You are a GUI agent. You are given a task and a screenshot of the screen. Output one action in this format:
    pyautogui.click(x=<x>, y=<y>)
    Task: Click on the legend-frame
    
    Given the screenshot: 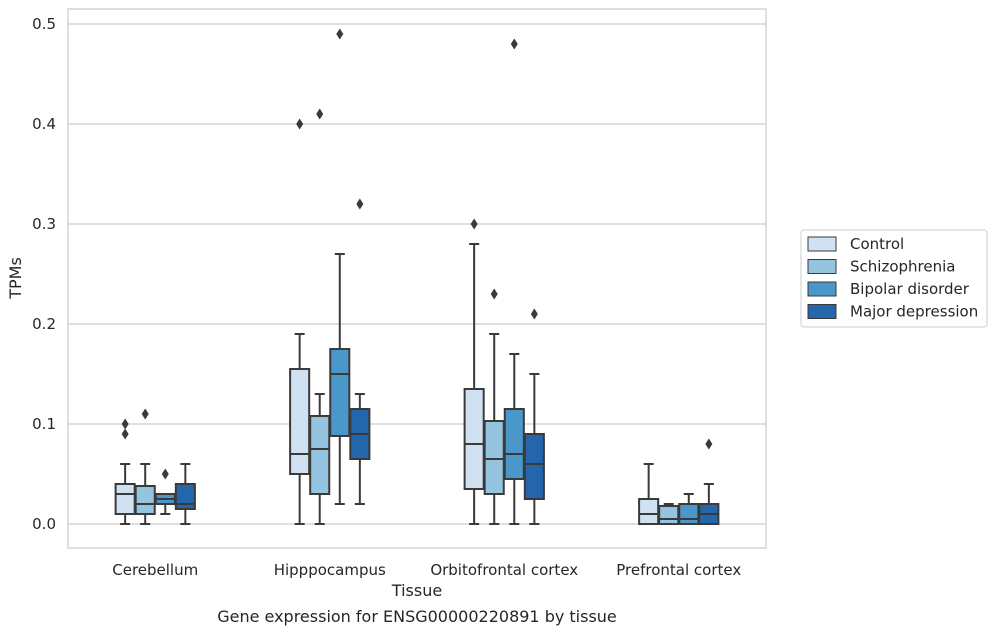 What is the action you would take?
    pyautogui.click(x=894, y=278)
    